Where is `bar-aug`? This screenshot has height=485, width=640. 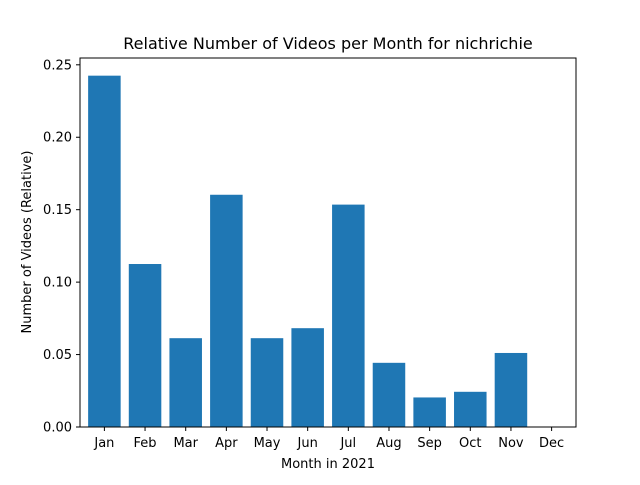 bar-aug is located at coordinates (389, 394).